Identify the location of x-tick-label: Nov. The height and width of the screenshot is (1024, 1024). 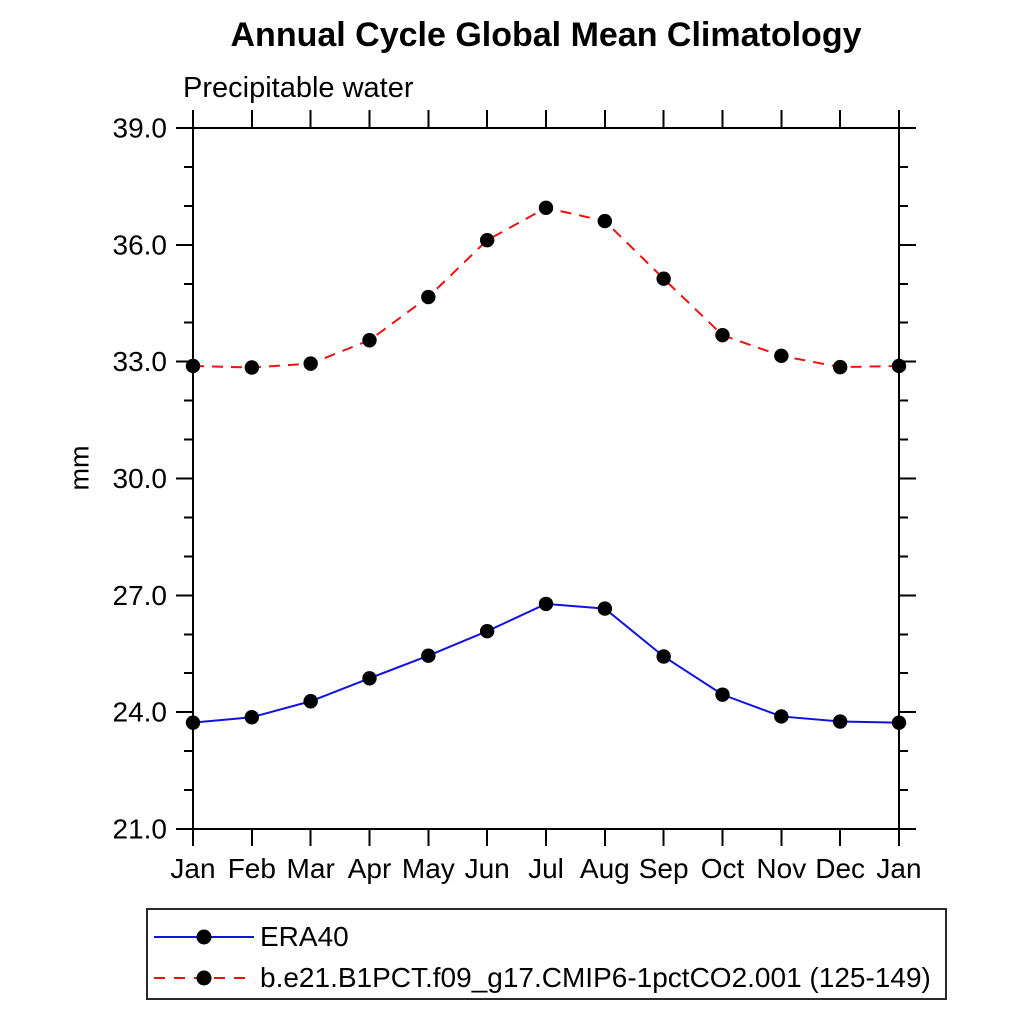
(781, 868).